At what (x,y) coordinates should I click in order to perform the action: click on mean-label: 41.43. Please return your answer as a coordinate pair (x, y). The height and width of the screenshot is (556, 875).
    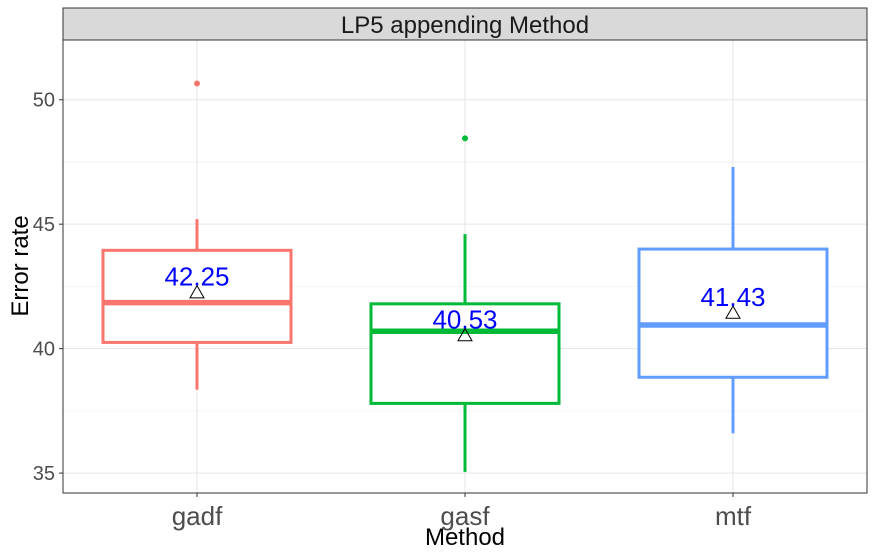
    Looking at the image, I should click on (732, 297).